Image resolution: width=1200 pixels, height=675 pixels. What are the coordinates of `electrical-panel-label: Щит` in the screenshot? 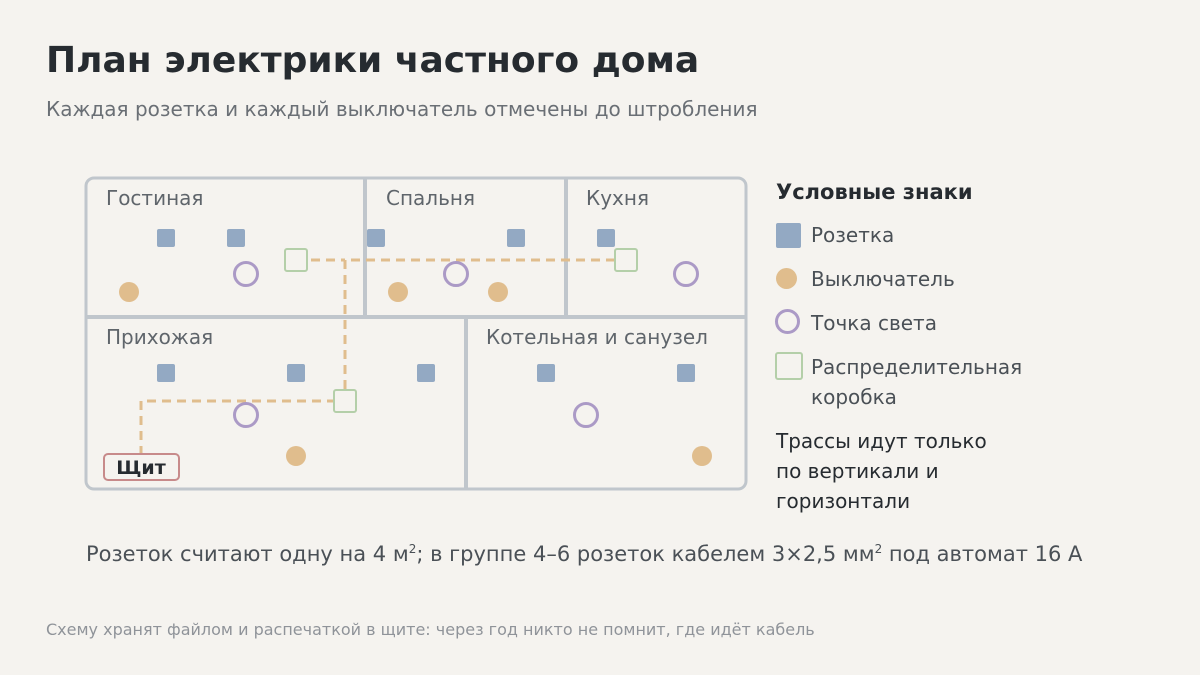 It's located at (141, 468).